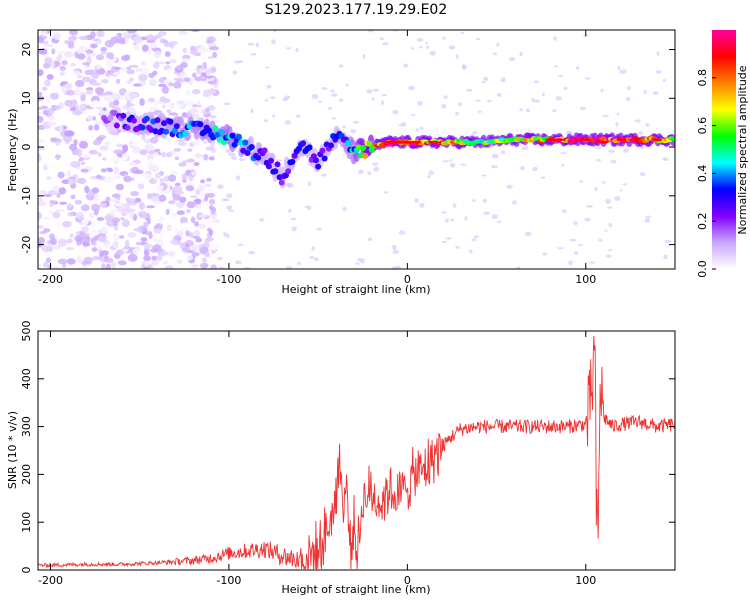  I want to click on spectrogram-x-tick-label: -200, so click(50, 279).